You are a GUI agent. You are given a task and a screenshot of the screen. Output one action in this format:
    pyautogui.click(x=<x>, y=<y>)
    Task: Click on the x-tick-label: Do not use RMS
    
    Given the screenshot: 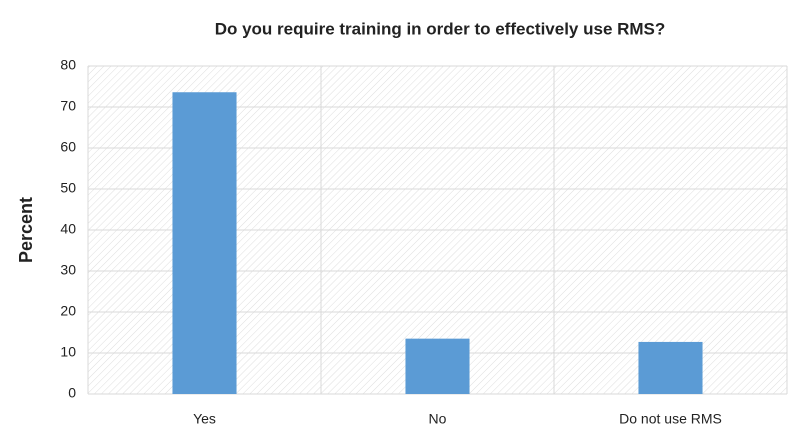 What is the action you would take?
    pyautogui.click(x=670, y=419)
    